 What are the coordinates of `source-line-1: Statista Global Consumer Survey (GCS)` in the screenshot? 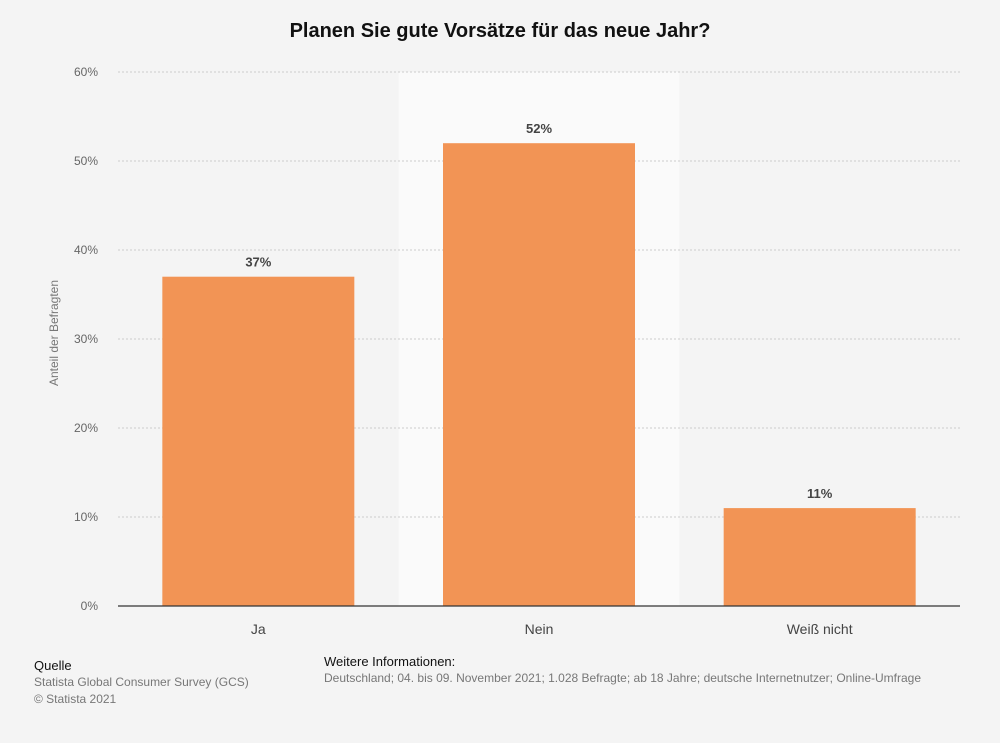 It's located at (141, 682).